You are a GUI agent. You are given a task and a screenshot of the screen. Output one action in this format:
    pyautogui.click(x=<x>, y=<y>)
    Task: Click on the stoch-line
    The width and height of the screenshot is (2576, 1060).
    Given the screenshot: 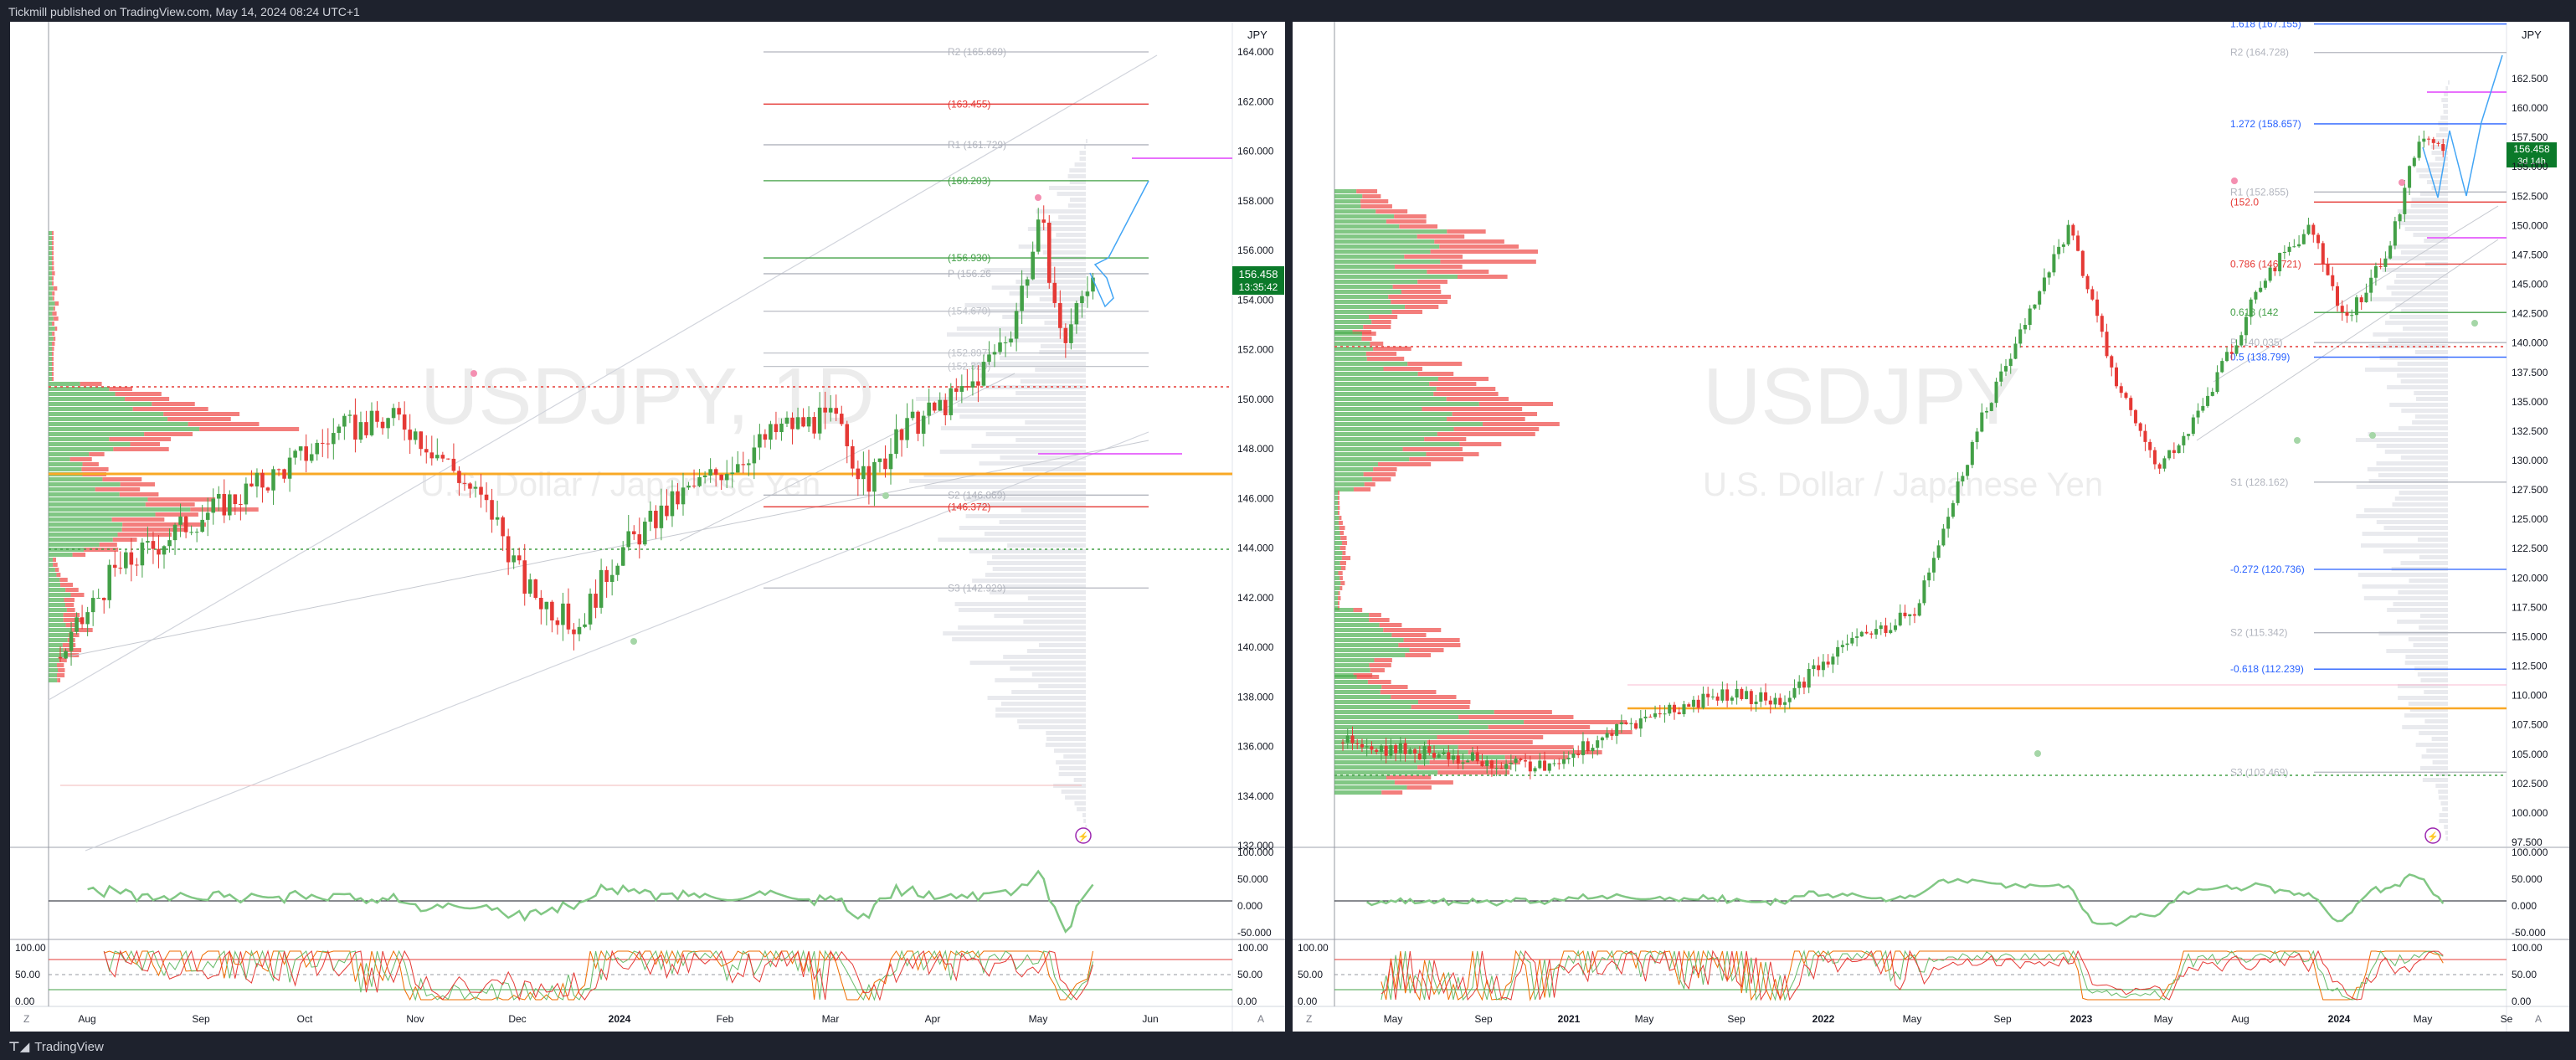 What is the action you would take?
    pyautogui.click(x=598, y=975)
    